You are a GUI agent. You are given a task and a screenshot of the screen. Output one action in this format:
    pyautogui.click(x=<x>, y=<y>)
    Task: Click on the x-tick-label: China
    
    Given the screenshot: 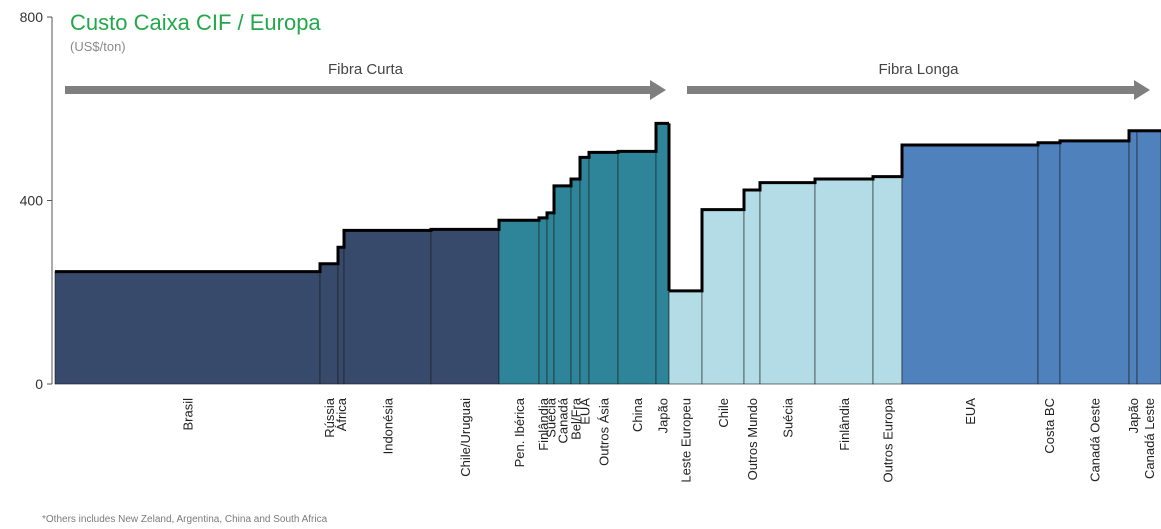 What is the action you would take?
    pyautogui.click(x=637, y=414)
    